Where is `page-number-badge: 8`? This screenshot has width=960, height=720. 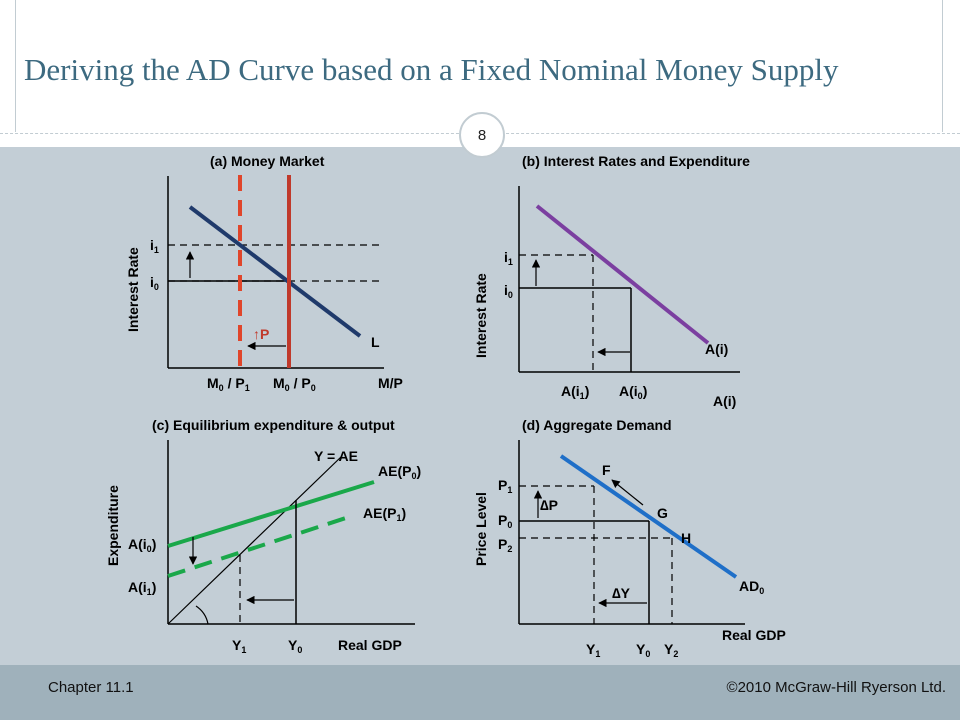 page-number-badge: 8 is located at coordinates (482, 135).